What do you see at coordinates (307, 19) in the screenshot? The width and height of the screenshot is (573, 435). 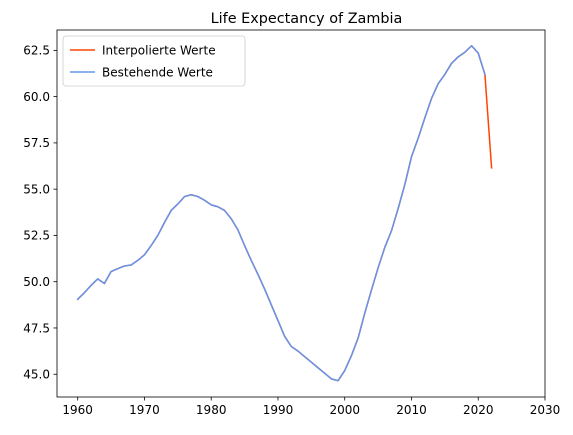 I see `chart-title: Life Expectancy of Zambia` at bounding box center [307, 19].